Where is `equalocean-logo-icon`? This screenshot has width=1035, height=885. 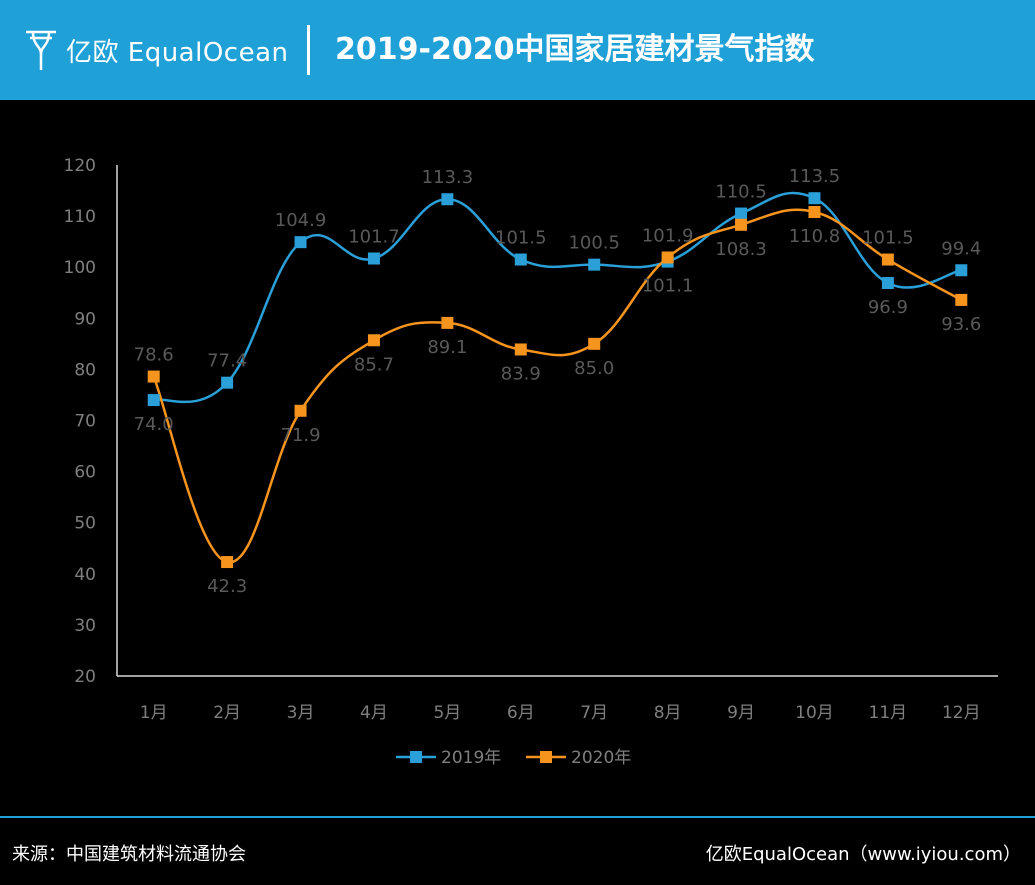
equalocean-logo-icon is located at coordinates (41, 50).